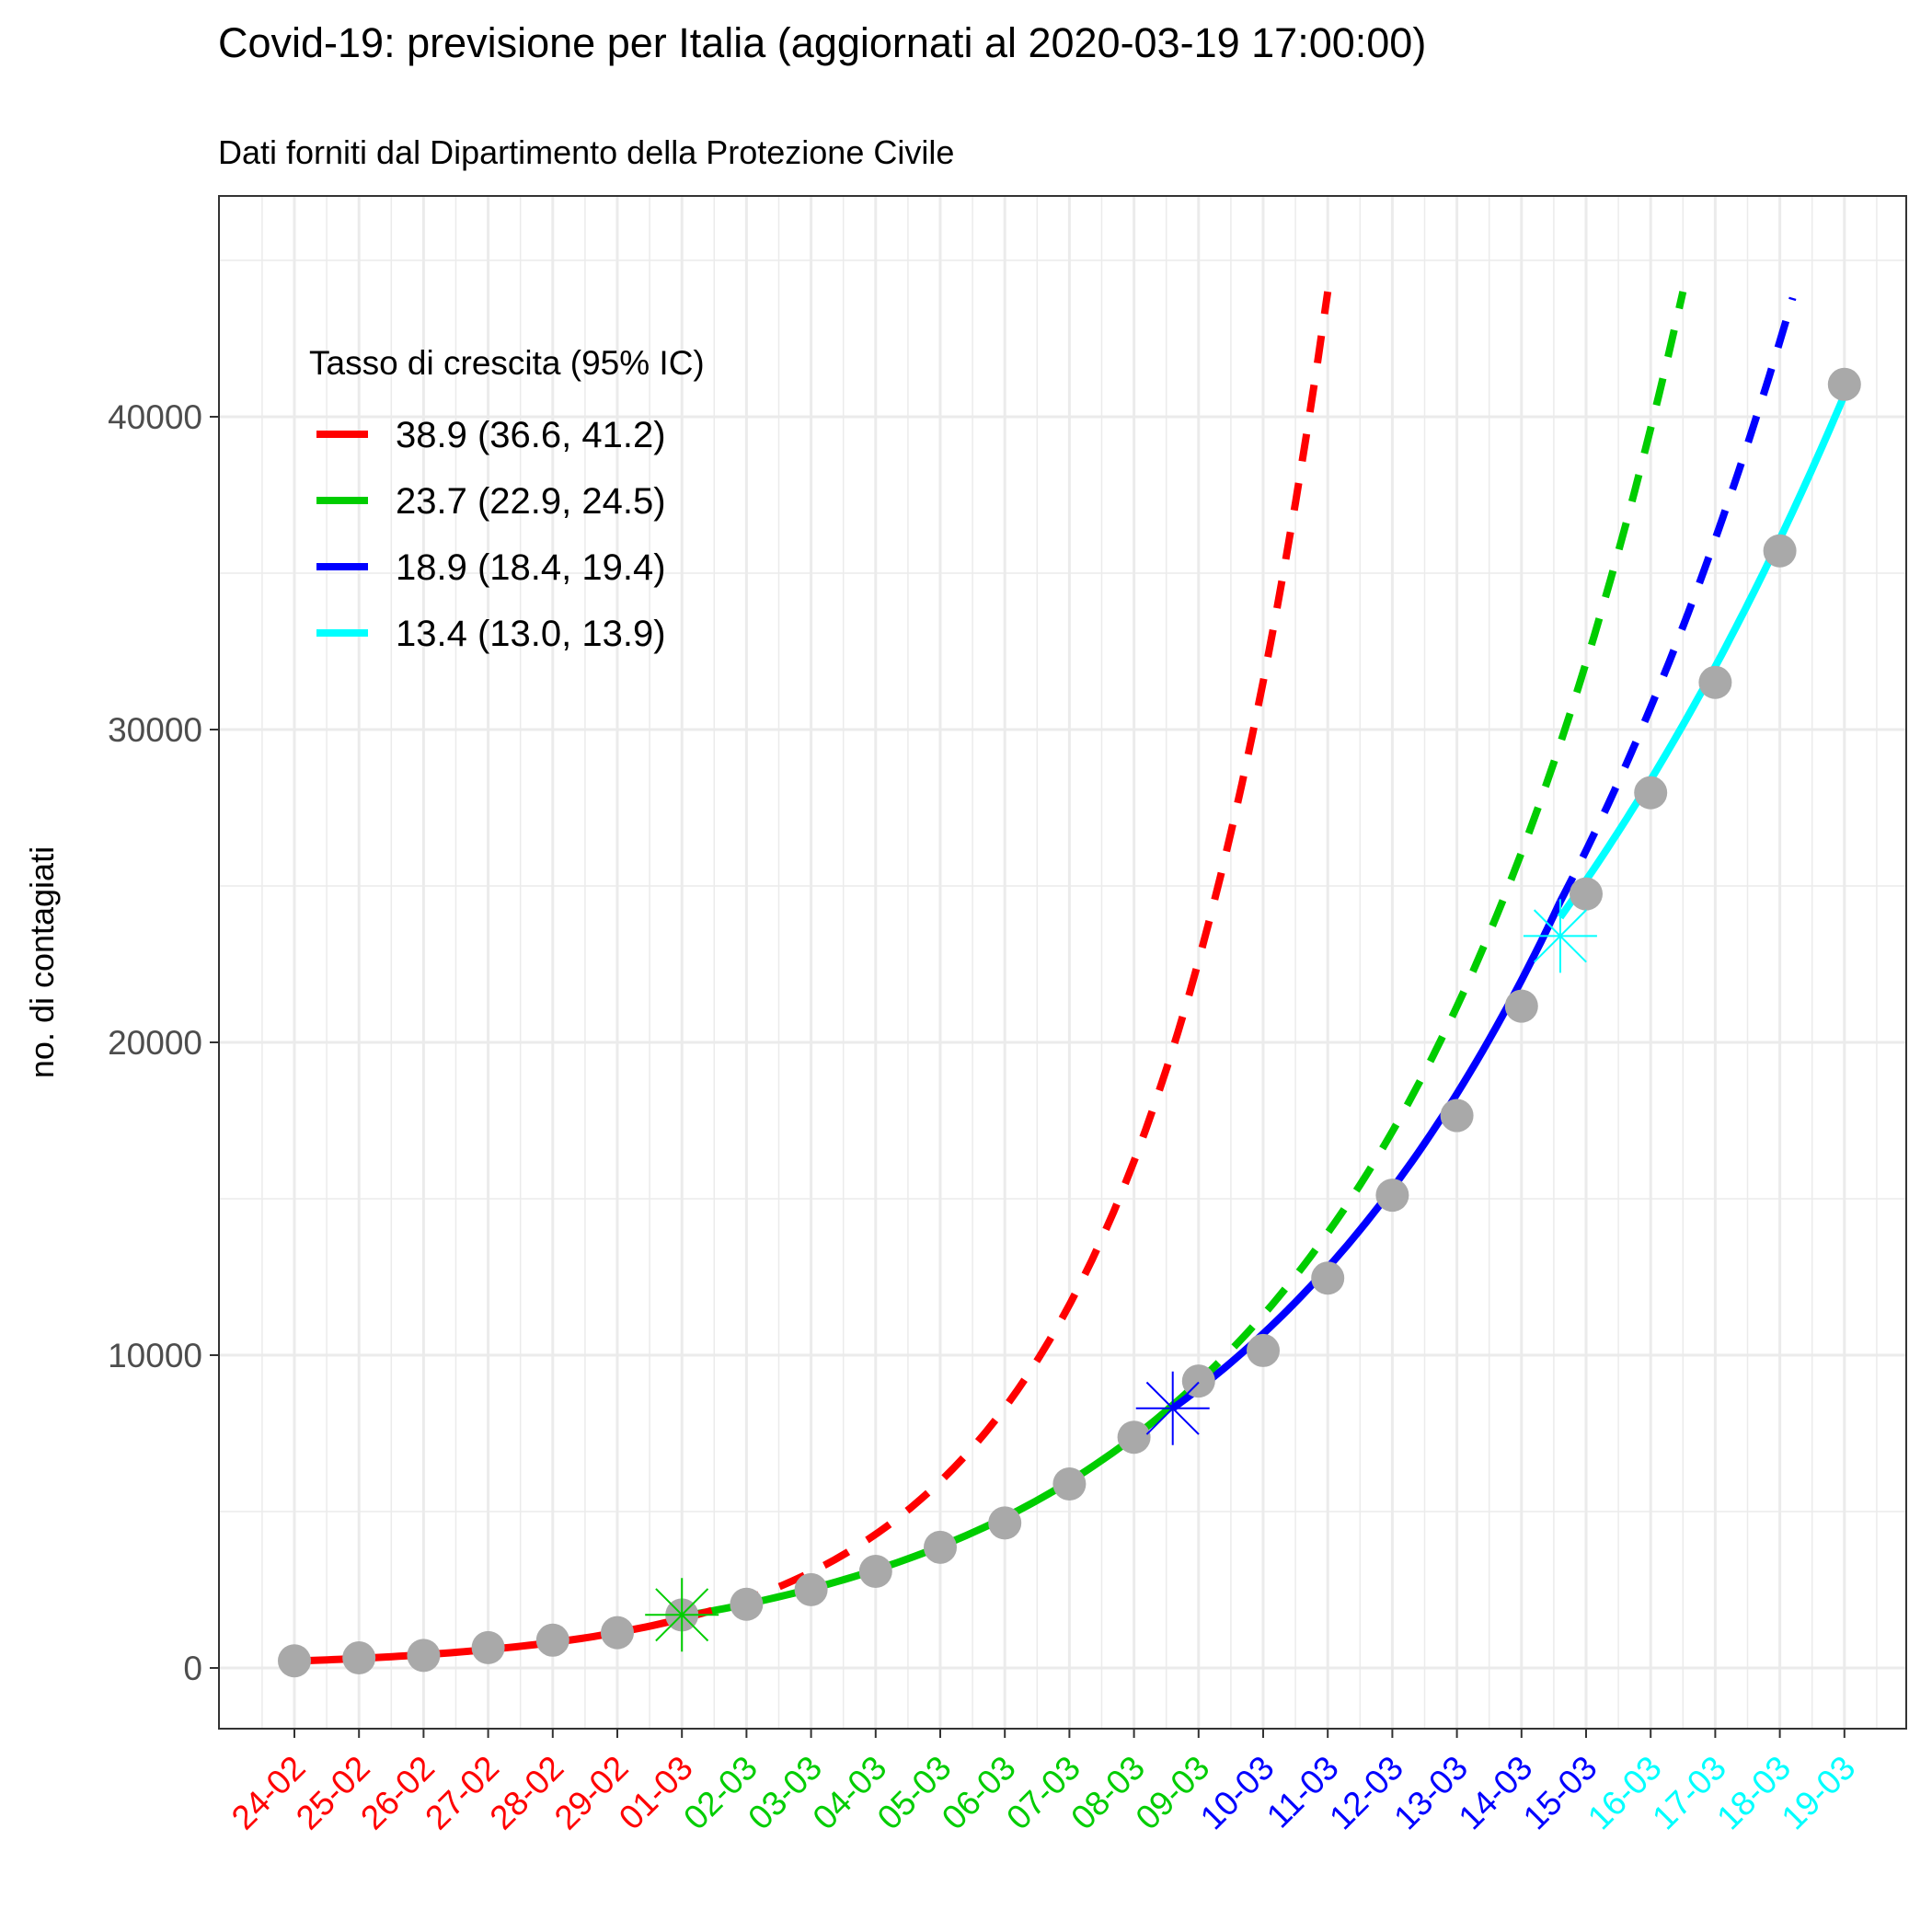 The image size is (1932, 1932). What do you see at coordinates (1625, 1793) in the screenshot?
I see `x-tick-label-16-03: 16-03` at bounding box center [1625, 1793].